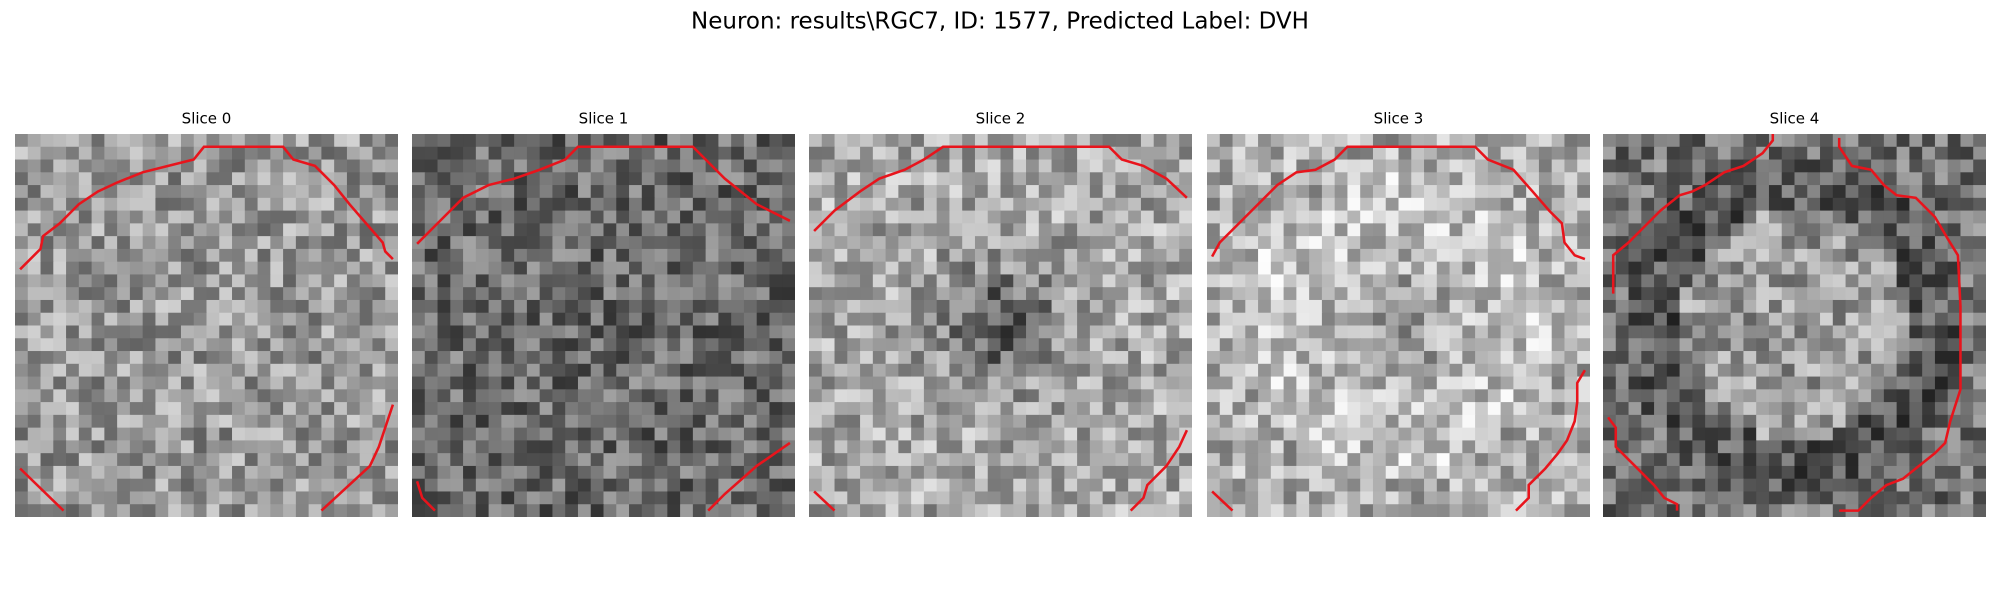  What do you see at coordinates (357, 458) in the screenshot?
I see `contour` at bounding box center [357, 458].